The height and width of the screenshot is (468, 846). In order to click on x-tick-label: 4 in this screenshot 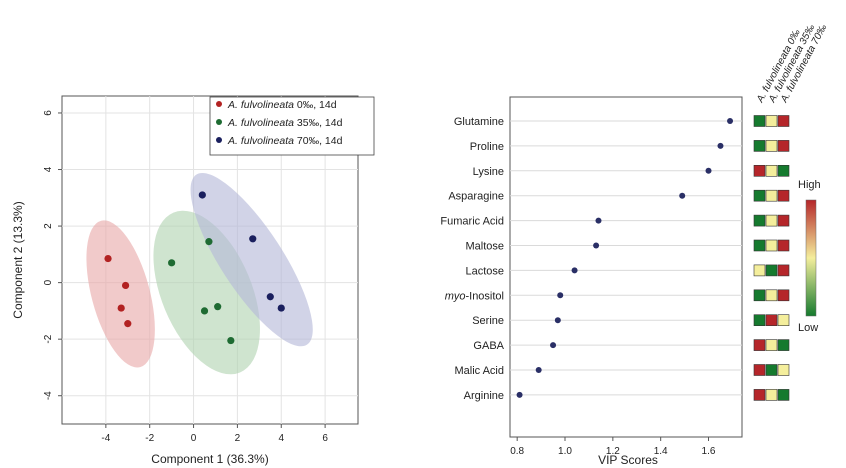, I will do `click(281, 438)`.